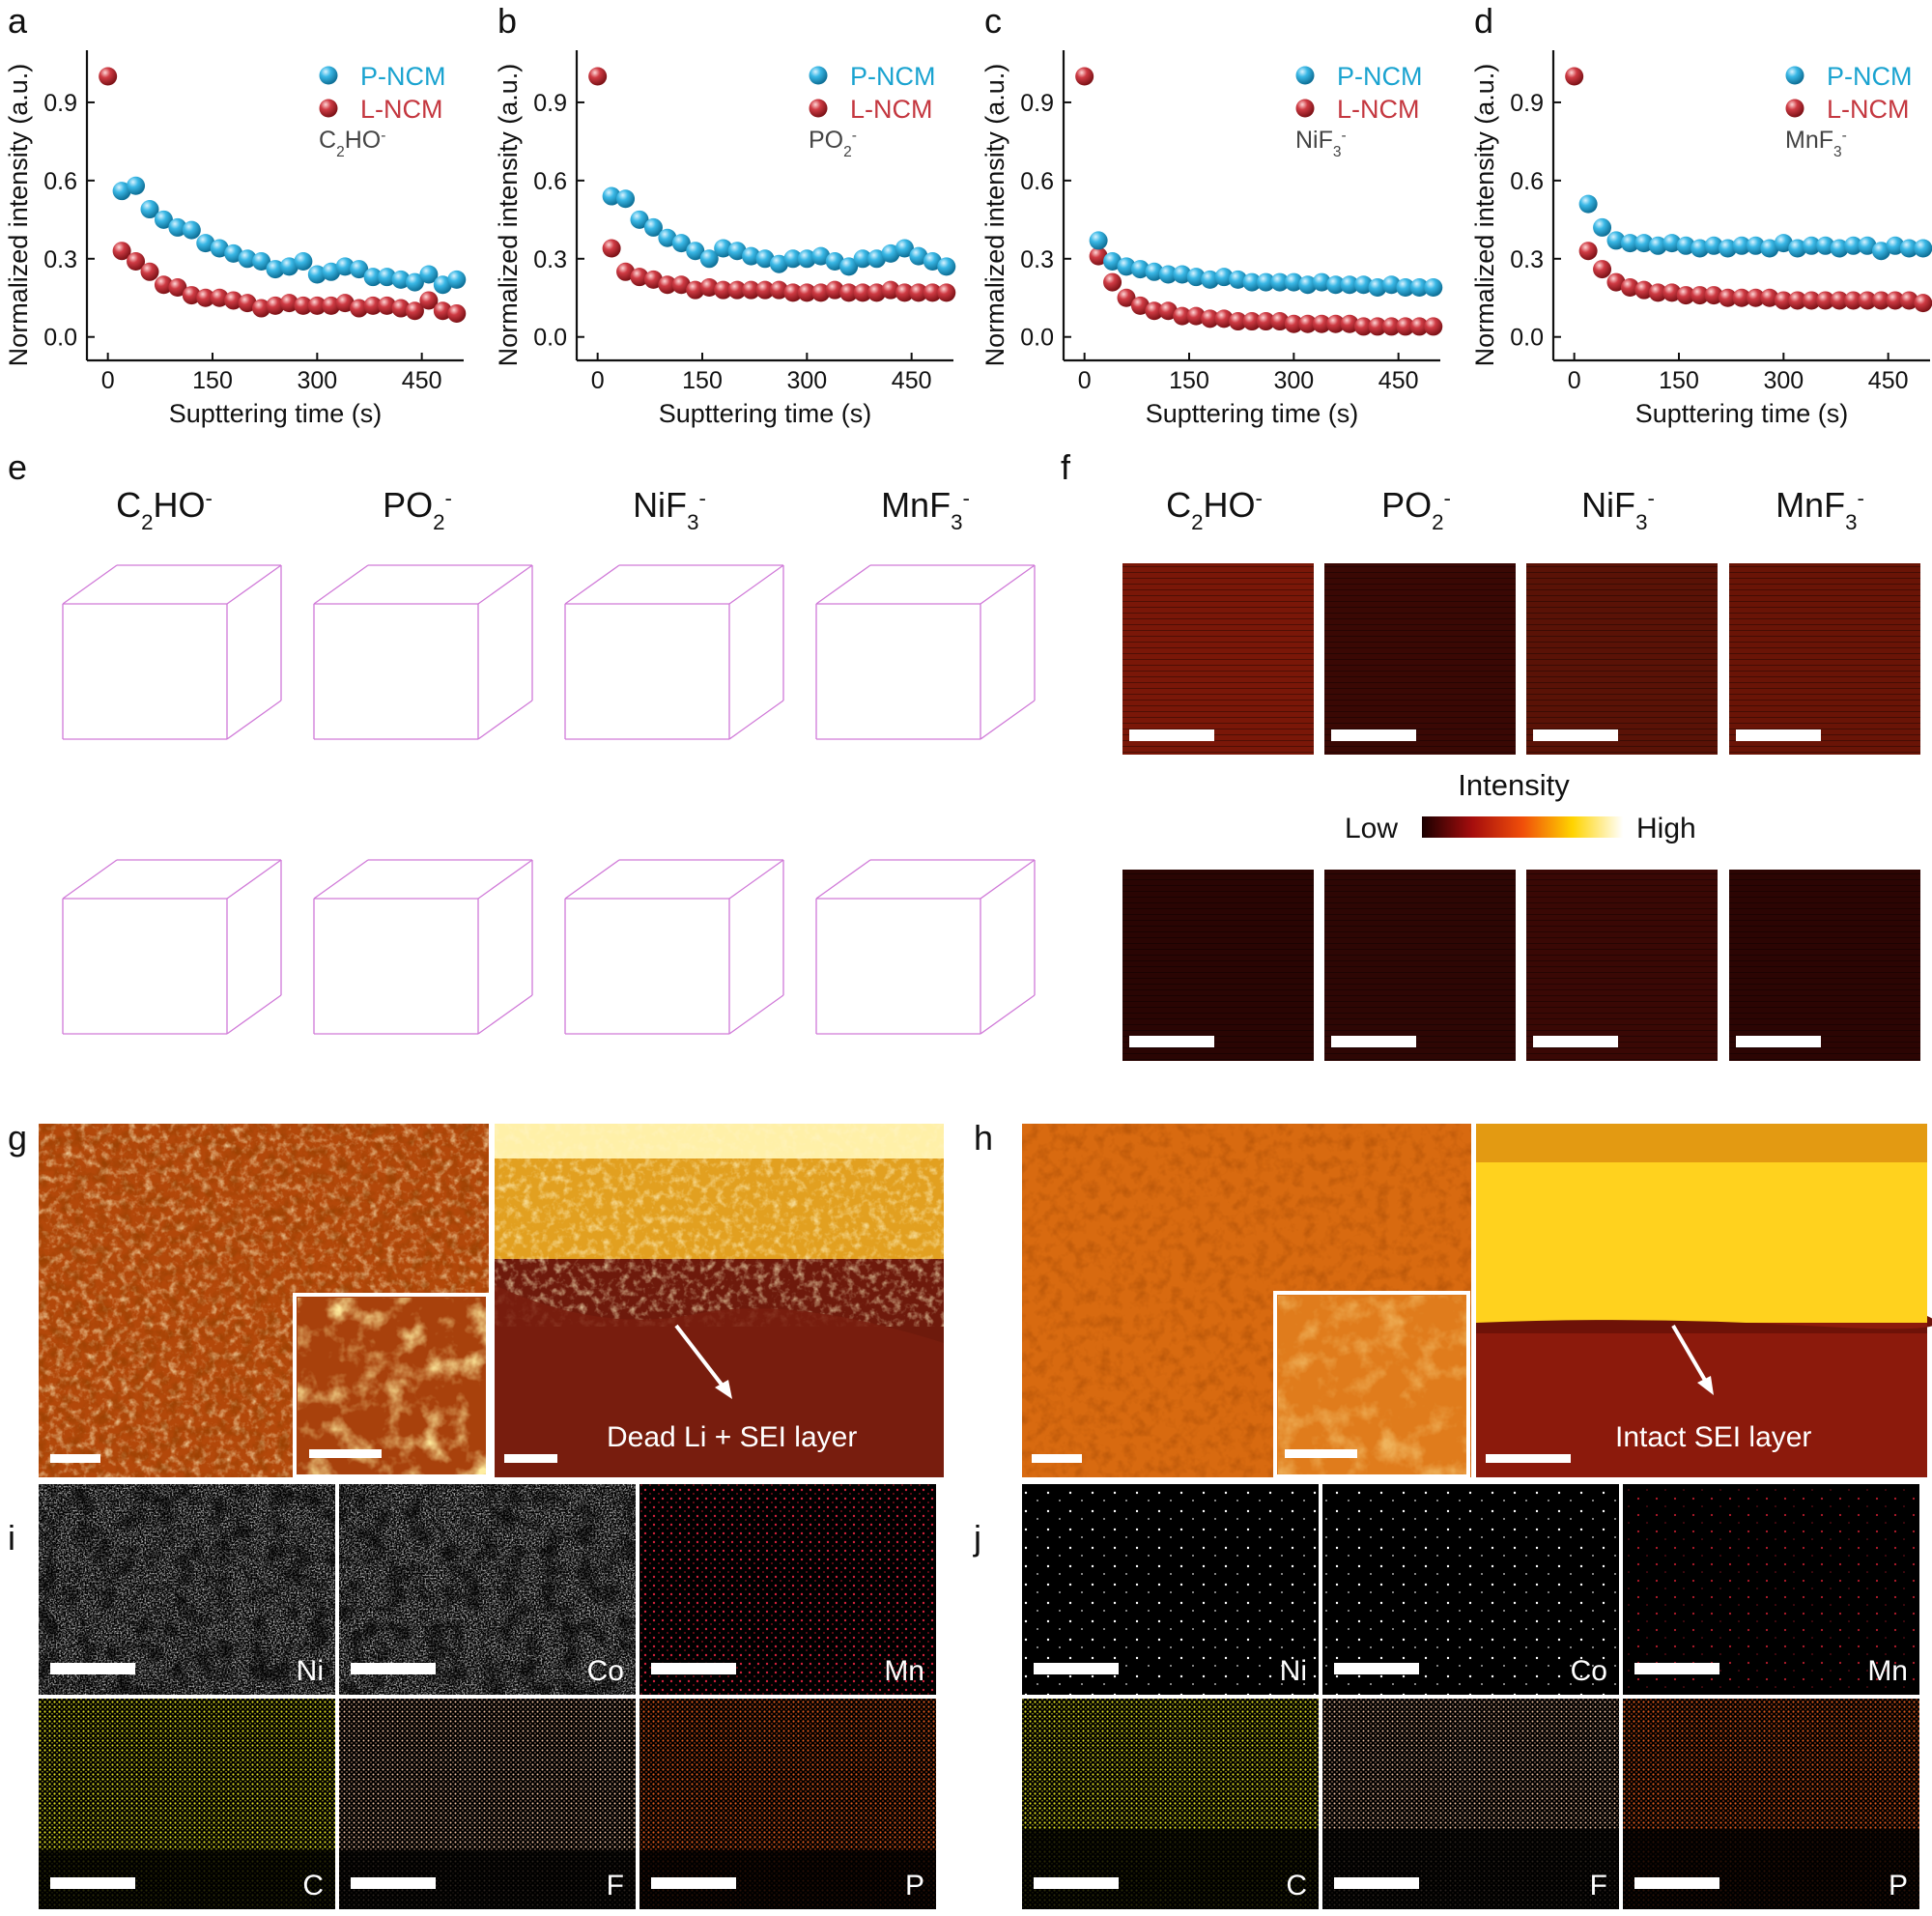 The height and width of the screenshot is (1916, 1932). What do you see at coordinates (1470, 1696) in the screenshot?
I see `eds-maps-j: Ni Co Mn C F P` at bounding box center [1470, 1696].